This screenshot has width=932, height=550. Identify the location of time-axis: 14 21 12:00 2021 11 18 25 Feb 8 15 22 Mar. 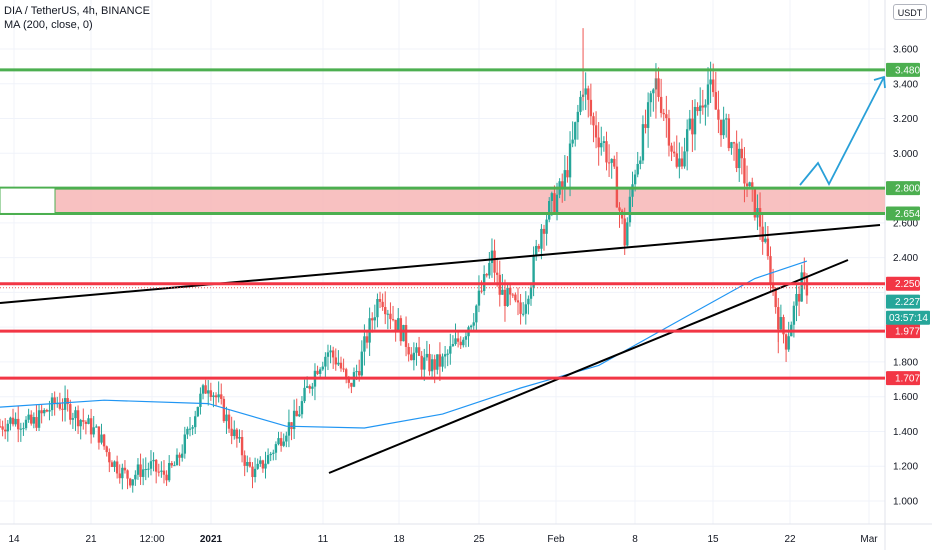
(443, 539).